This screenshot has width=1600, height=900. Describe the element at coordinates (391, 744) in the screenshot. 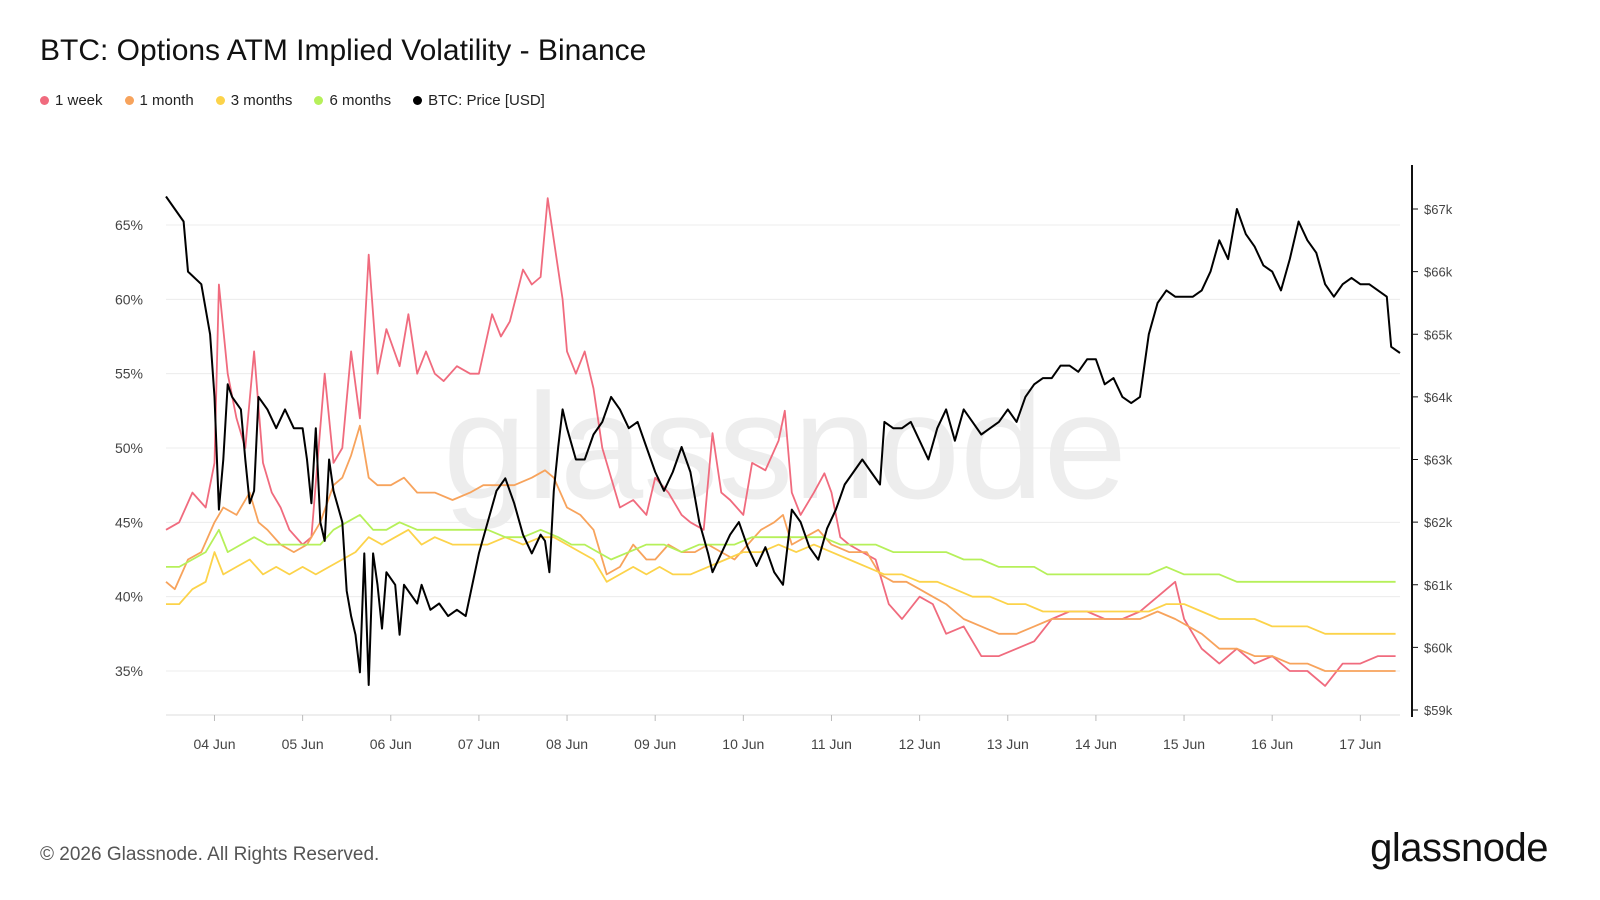

I see `x-tick-label: 06 Jun` at that location.